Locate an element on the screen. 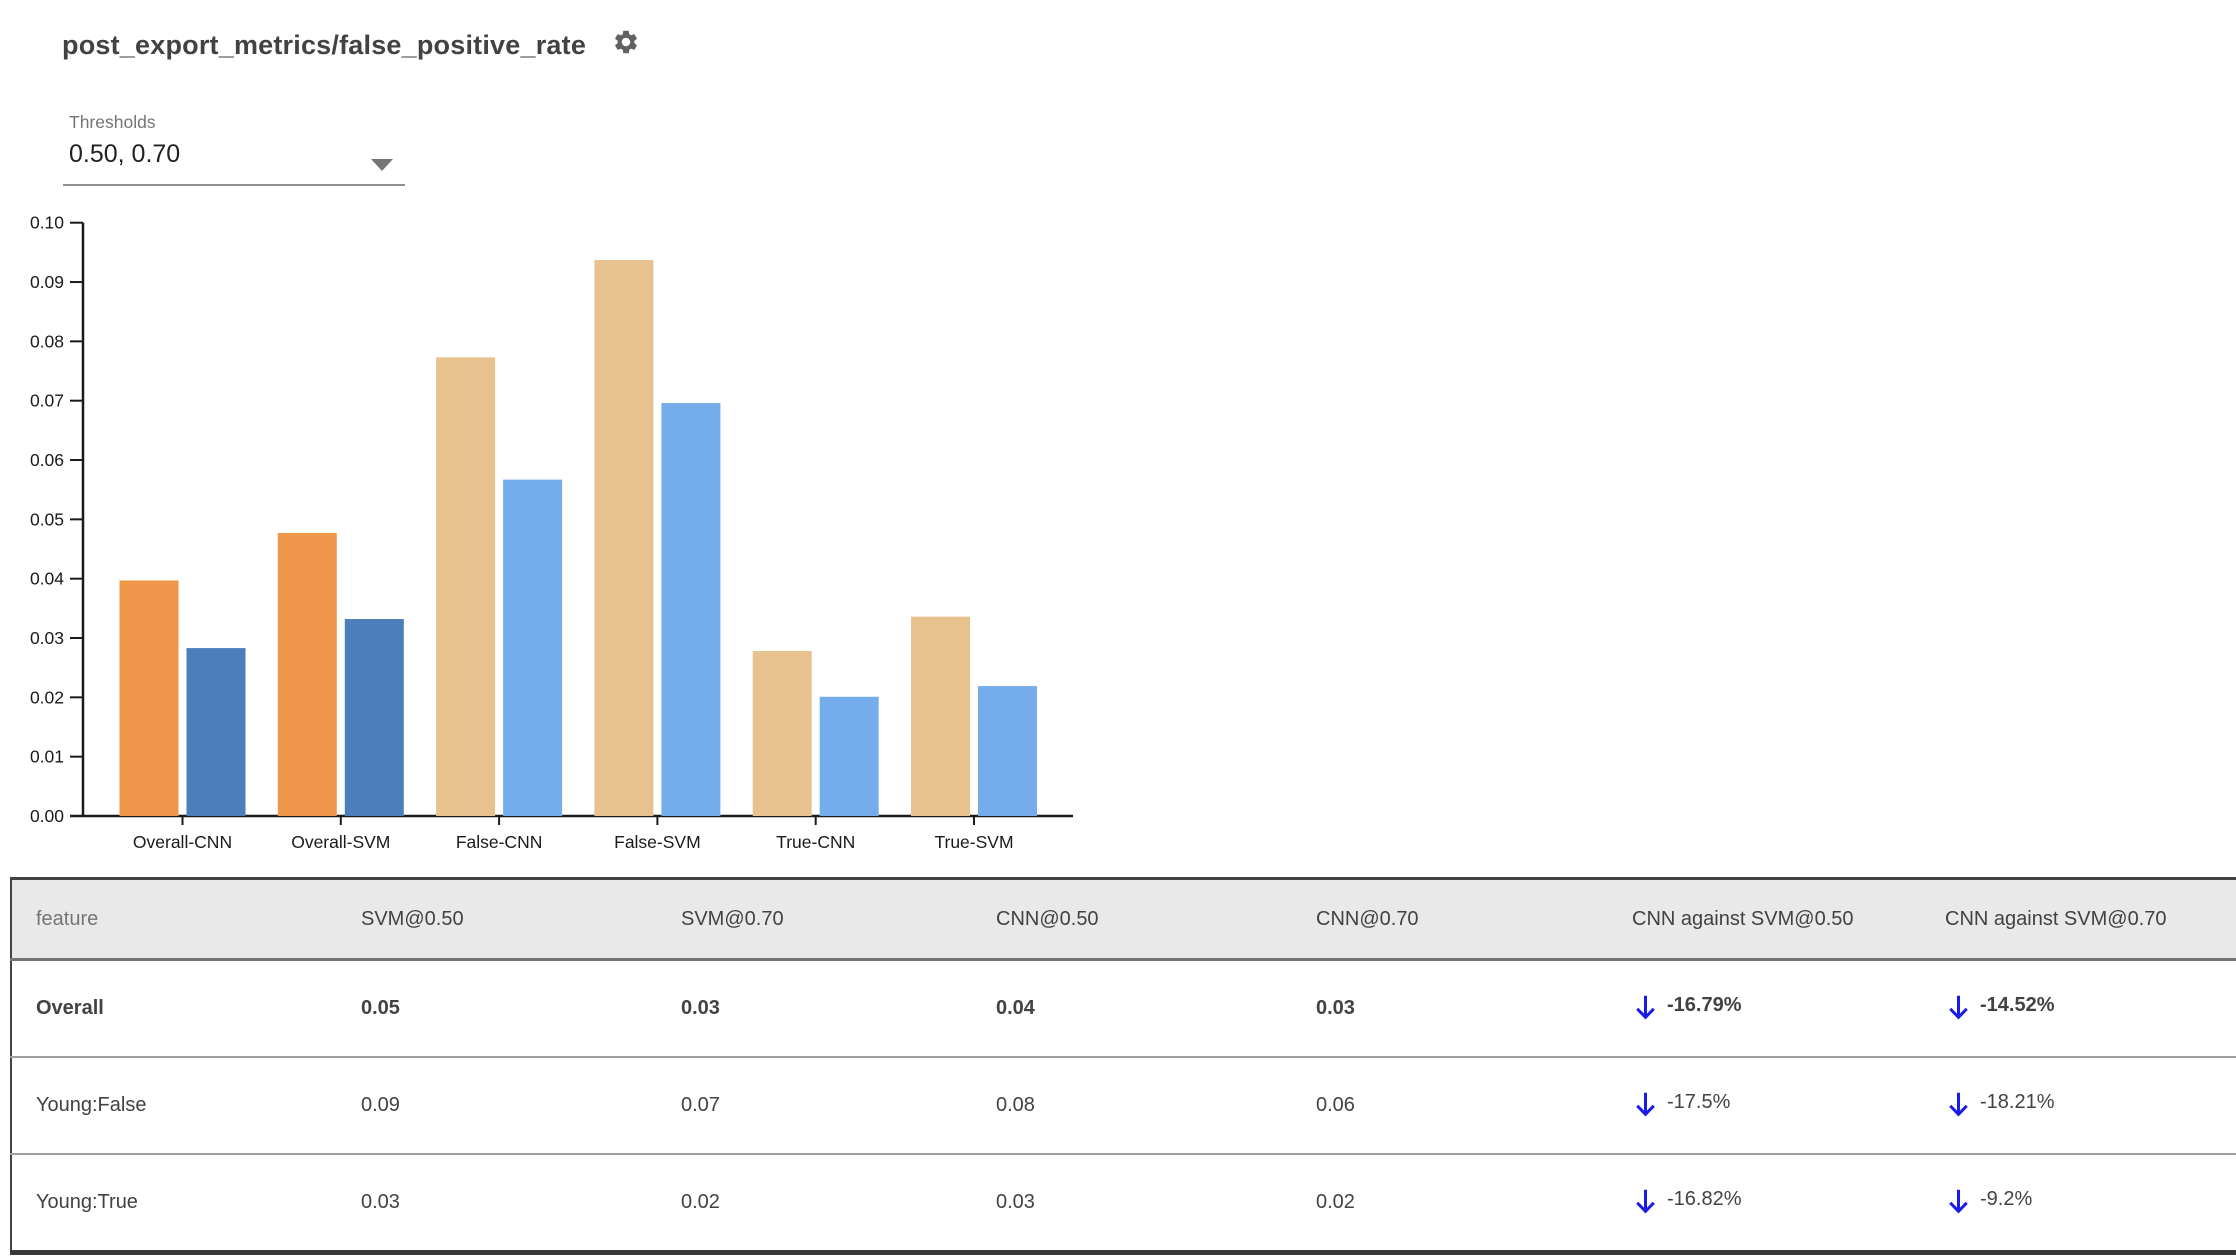  y-tick-label: 0.01 is located at coordinates (47, 757).